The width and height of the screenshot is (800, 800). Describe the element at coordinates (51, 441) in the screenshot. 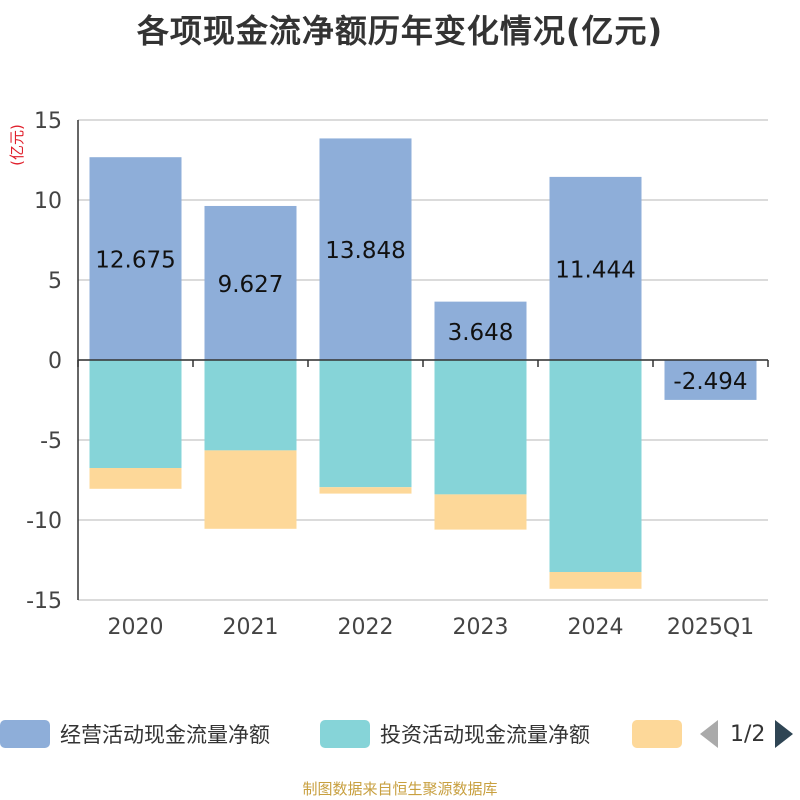

I see `y-tick-label: -5` at that location.